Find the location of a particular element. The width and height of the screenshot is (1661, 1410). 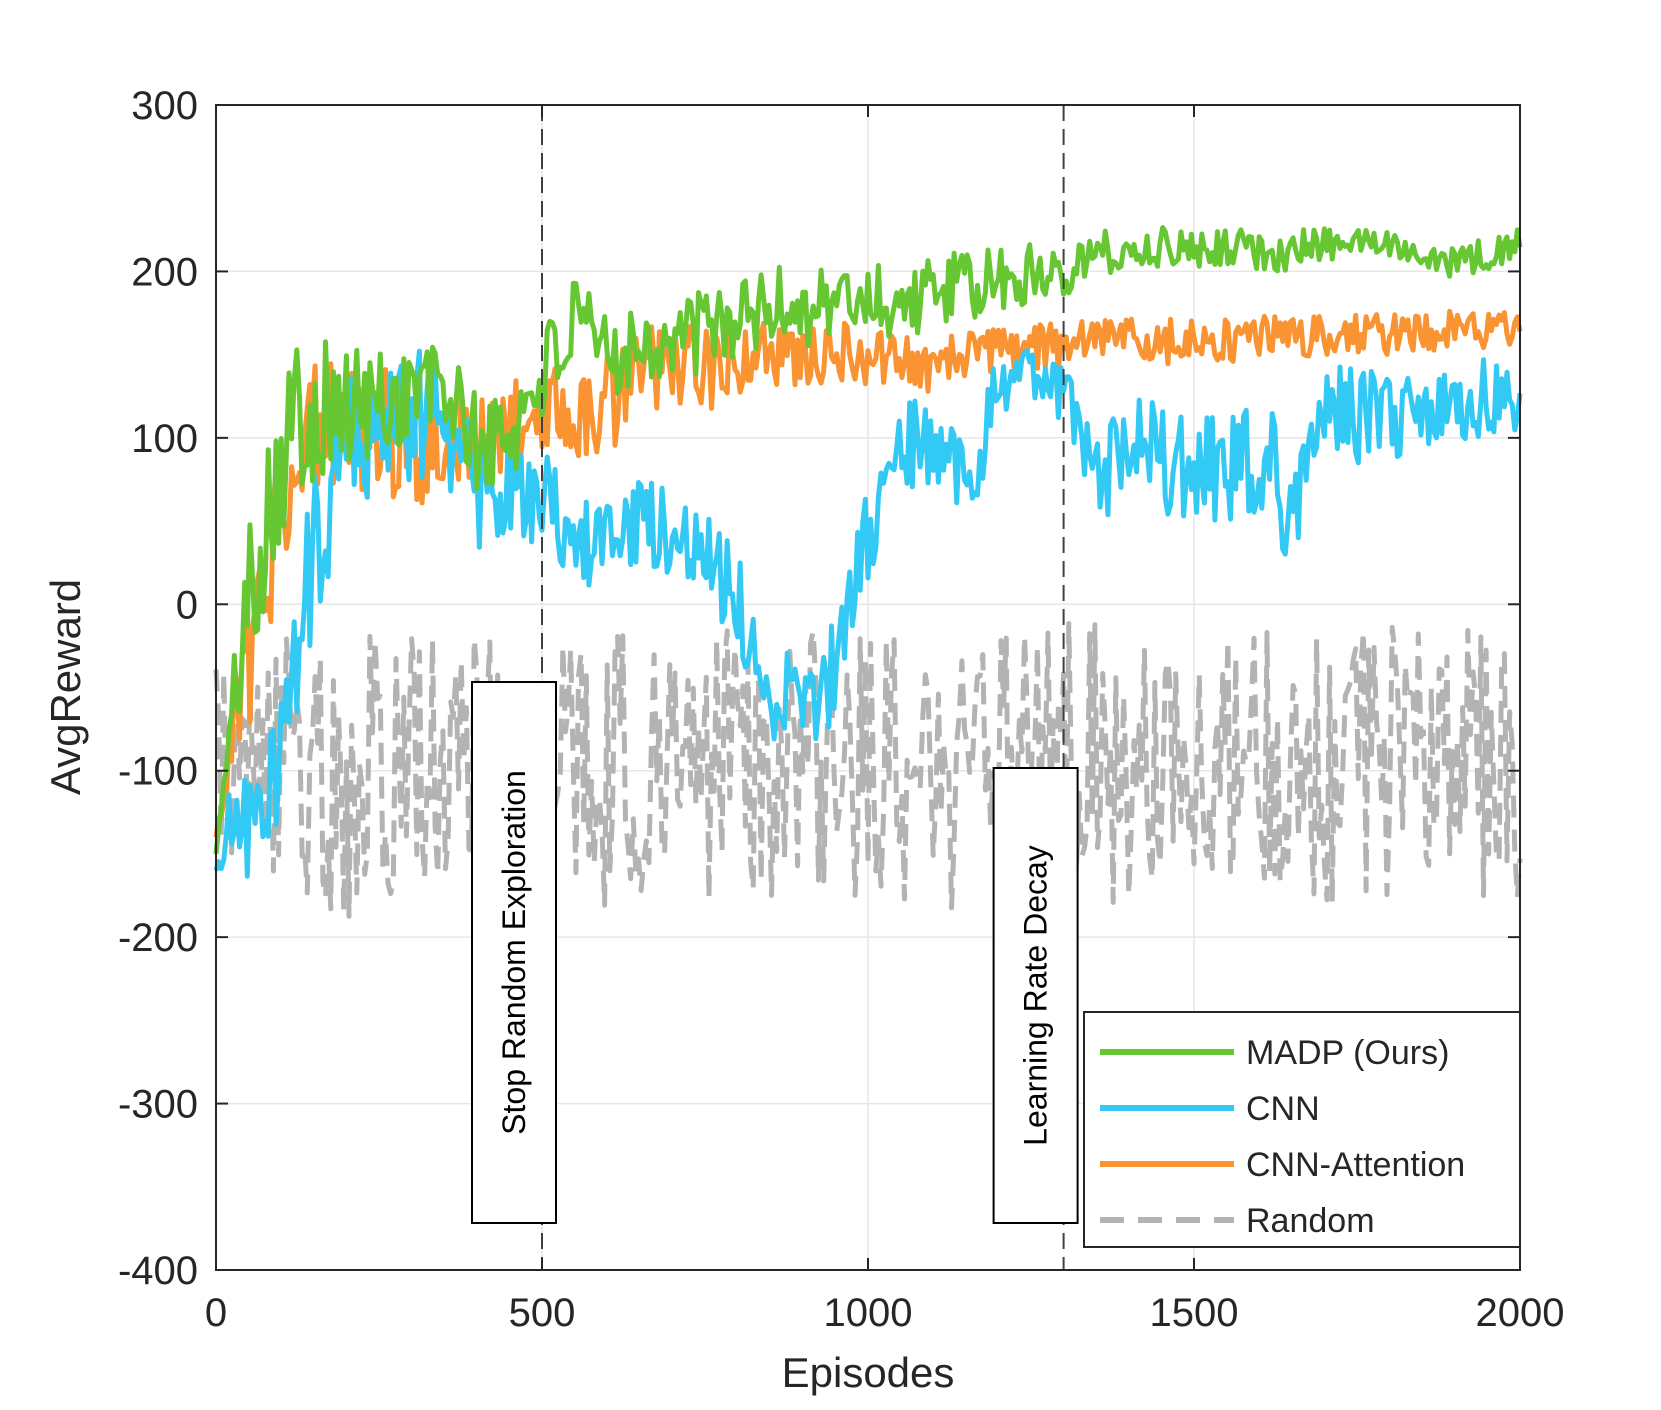

x-tick-label: 0 is located at coordinates (216, 1313).